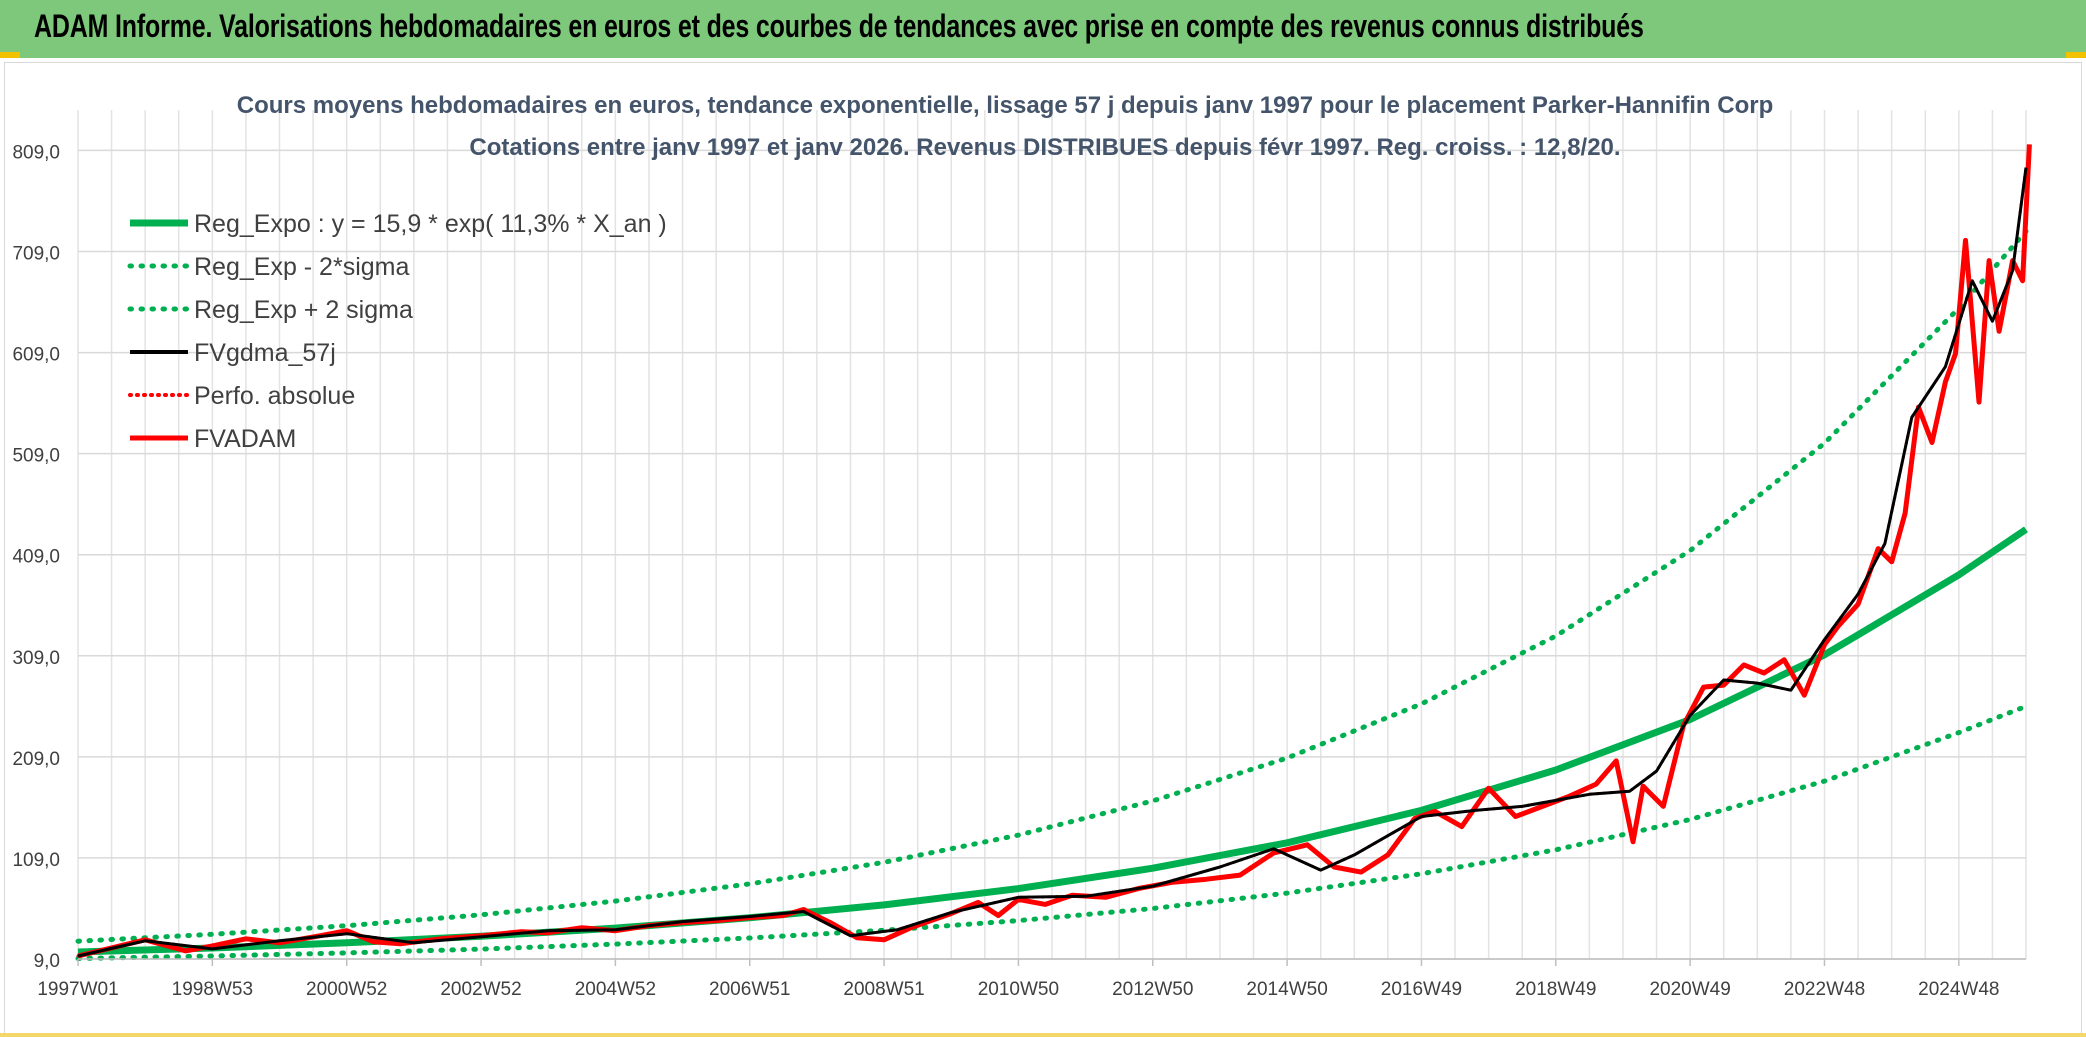 The image size is (2086, 1037). I want to click on x-tick-label: 2014W50, so click(1286, 989).